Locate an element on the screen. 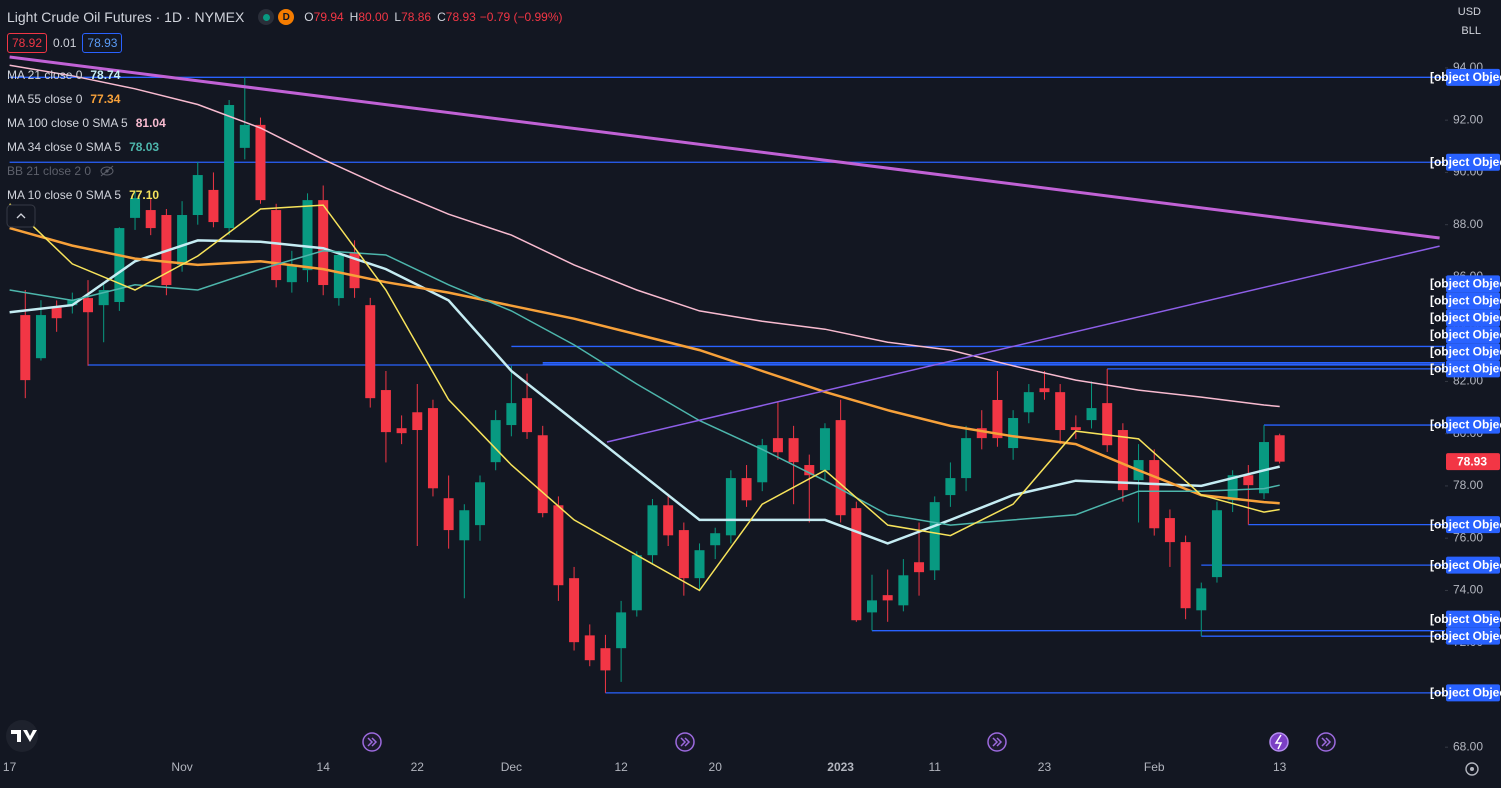 The image size is (1501, 788). y-tick-label: 76.00 is located at coordinates (1468, 537).